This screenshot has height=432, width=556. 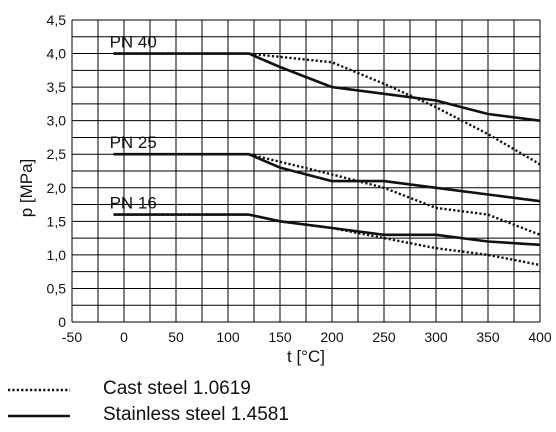 What do you see at coordinates (332, 337) in the screenshot?
I see `x-tick-label: 200` at bounding box center [332, 337].